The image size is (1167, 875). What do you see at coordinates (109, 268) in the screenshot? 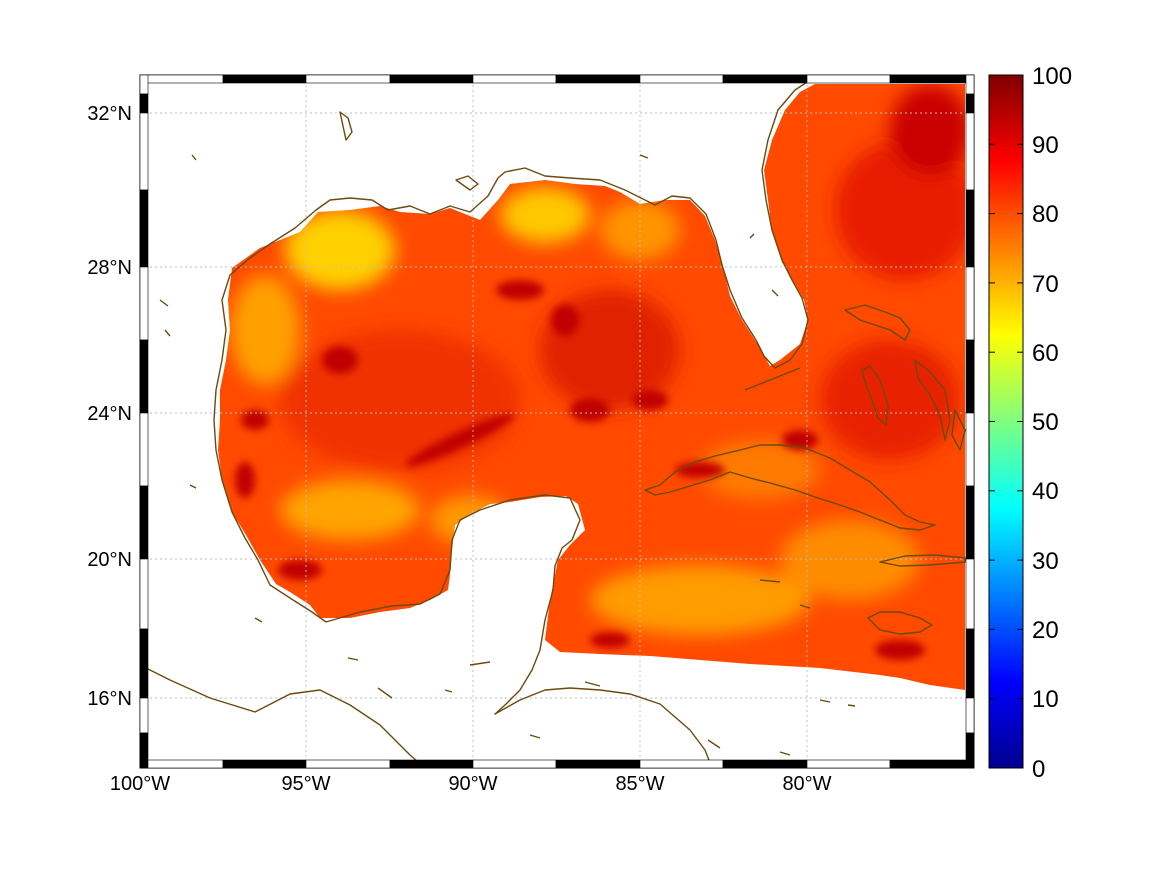
I see `lat-label-28n: 28°N` at bounding box center [109, 268].